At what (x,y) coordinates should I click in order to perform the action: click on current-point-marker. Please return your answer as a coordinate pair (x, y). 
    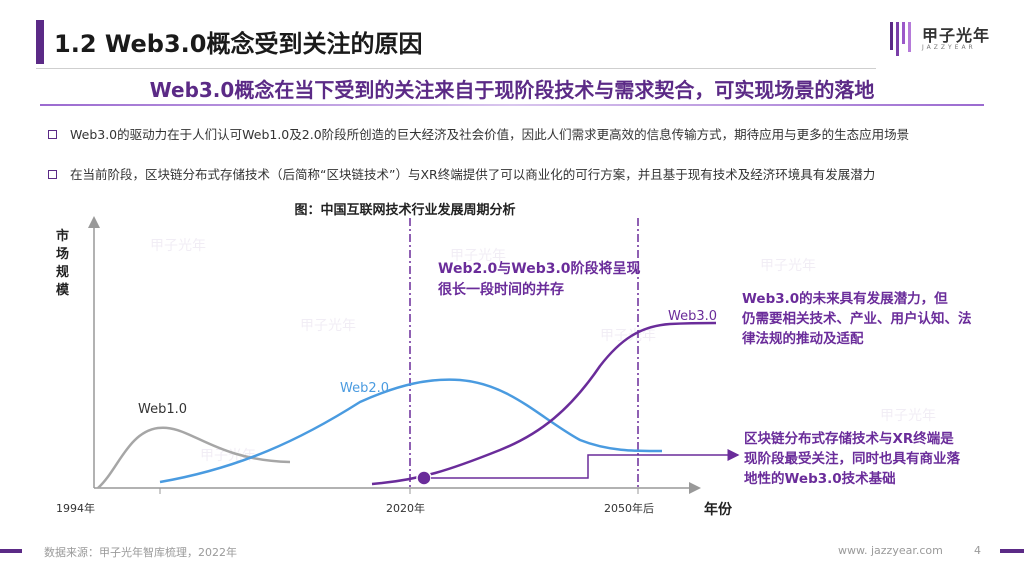
    Looking at the image, I should click on (424, 478).